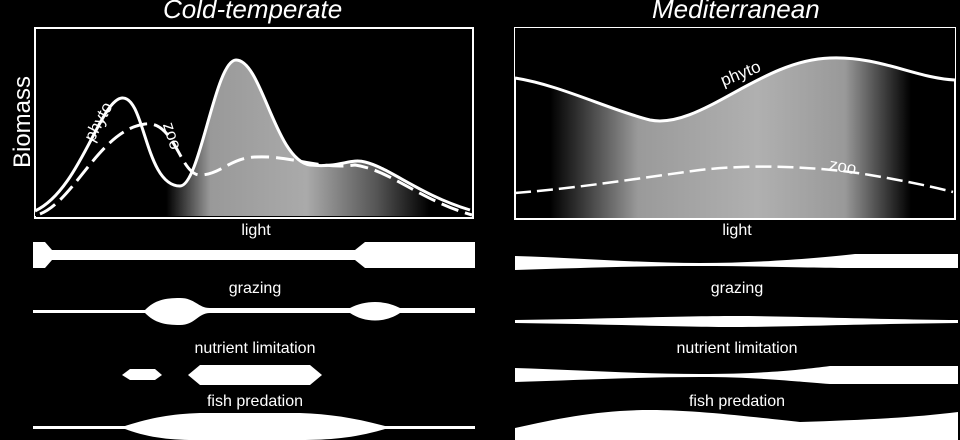 The height and width of the screenshot is (440, 960). What do you see at coordinates (736, 321) in the screenshot?
I see `right-grazing-bar` at bounding box center [736, 321].